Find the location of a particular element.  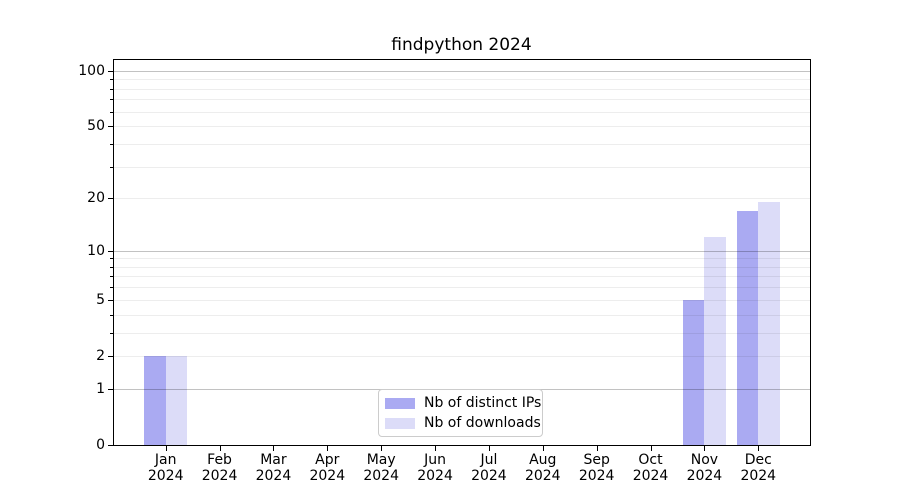

y-tick-label-50: 50 is located at coordinates (96, 126).